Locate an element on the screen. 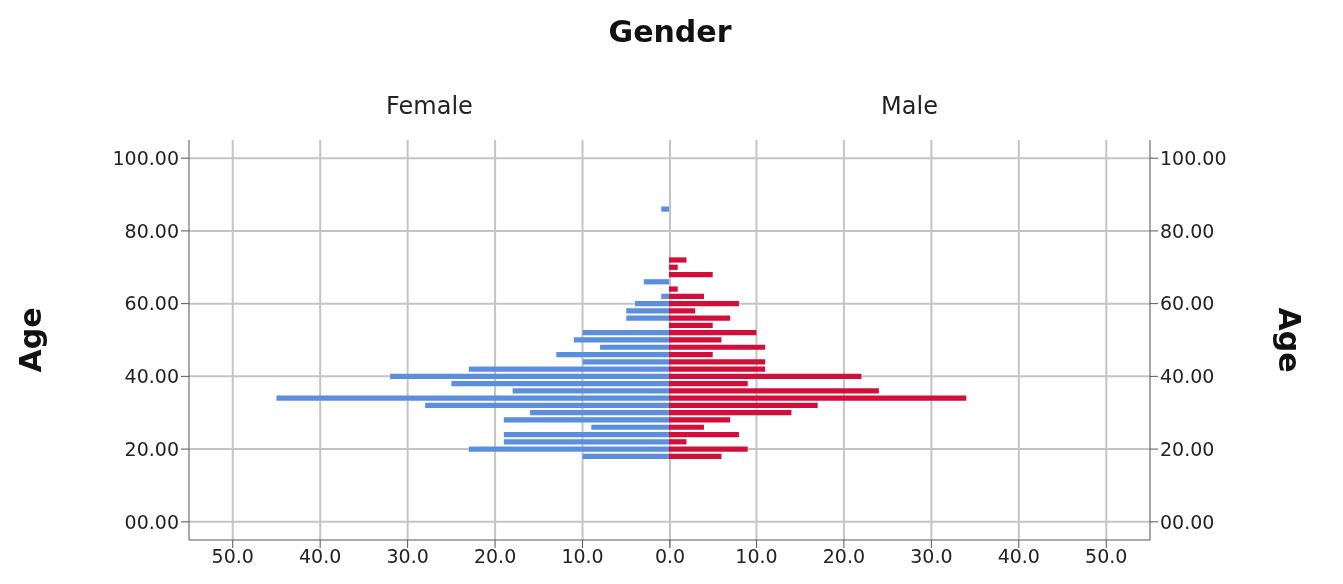  x-tick-label: 0.0 is located at coordinates (670, 556).